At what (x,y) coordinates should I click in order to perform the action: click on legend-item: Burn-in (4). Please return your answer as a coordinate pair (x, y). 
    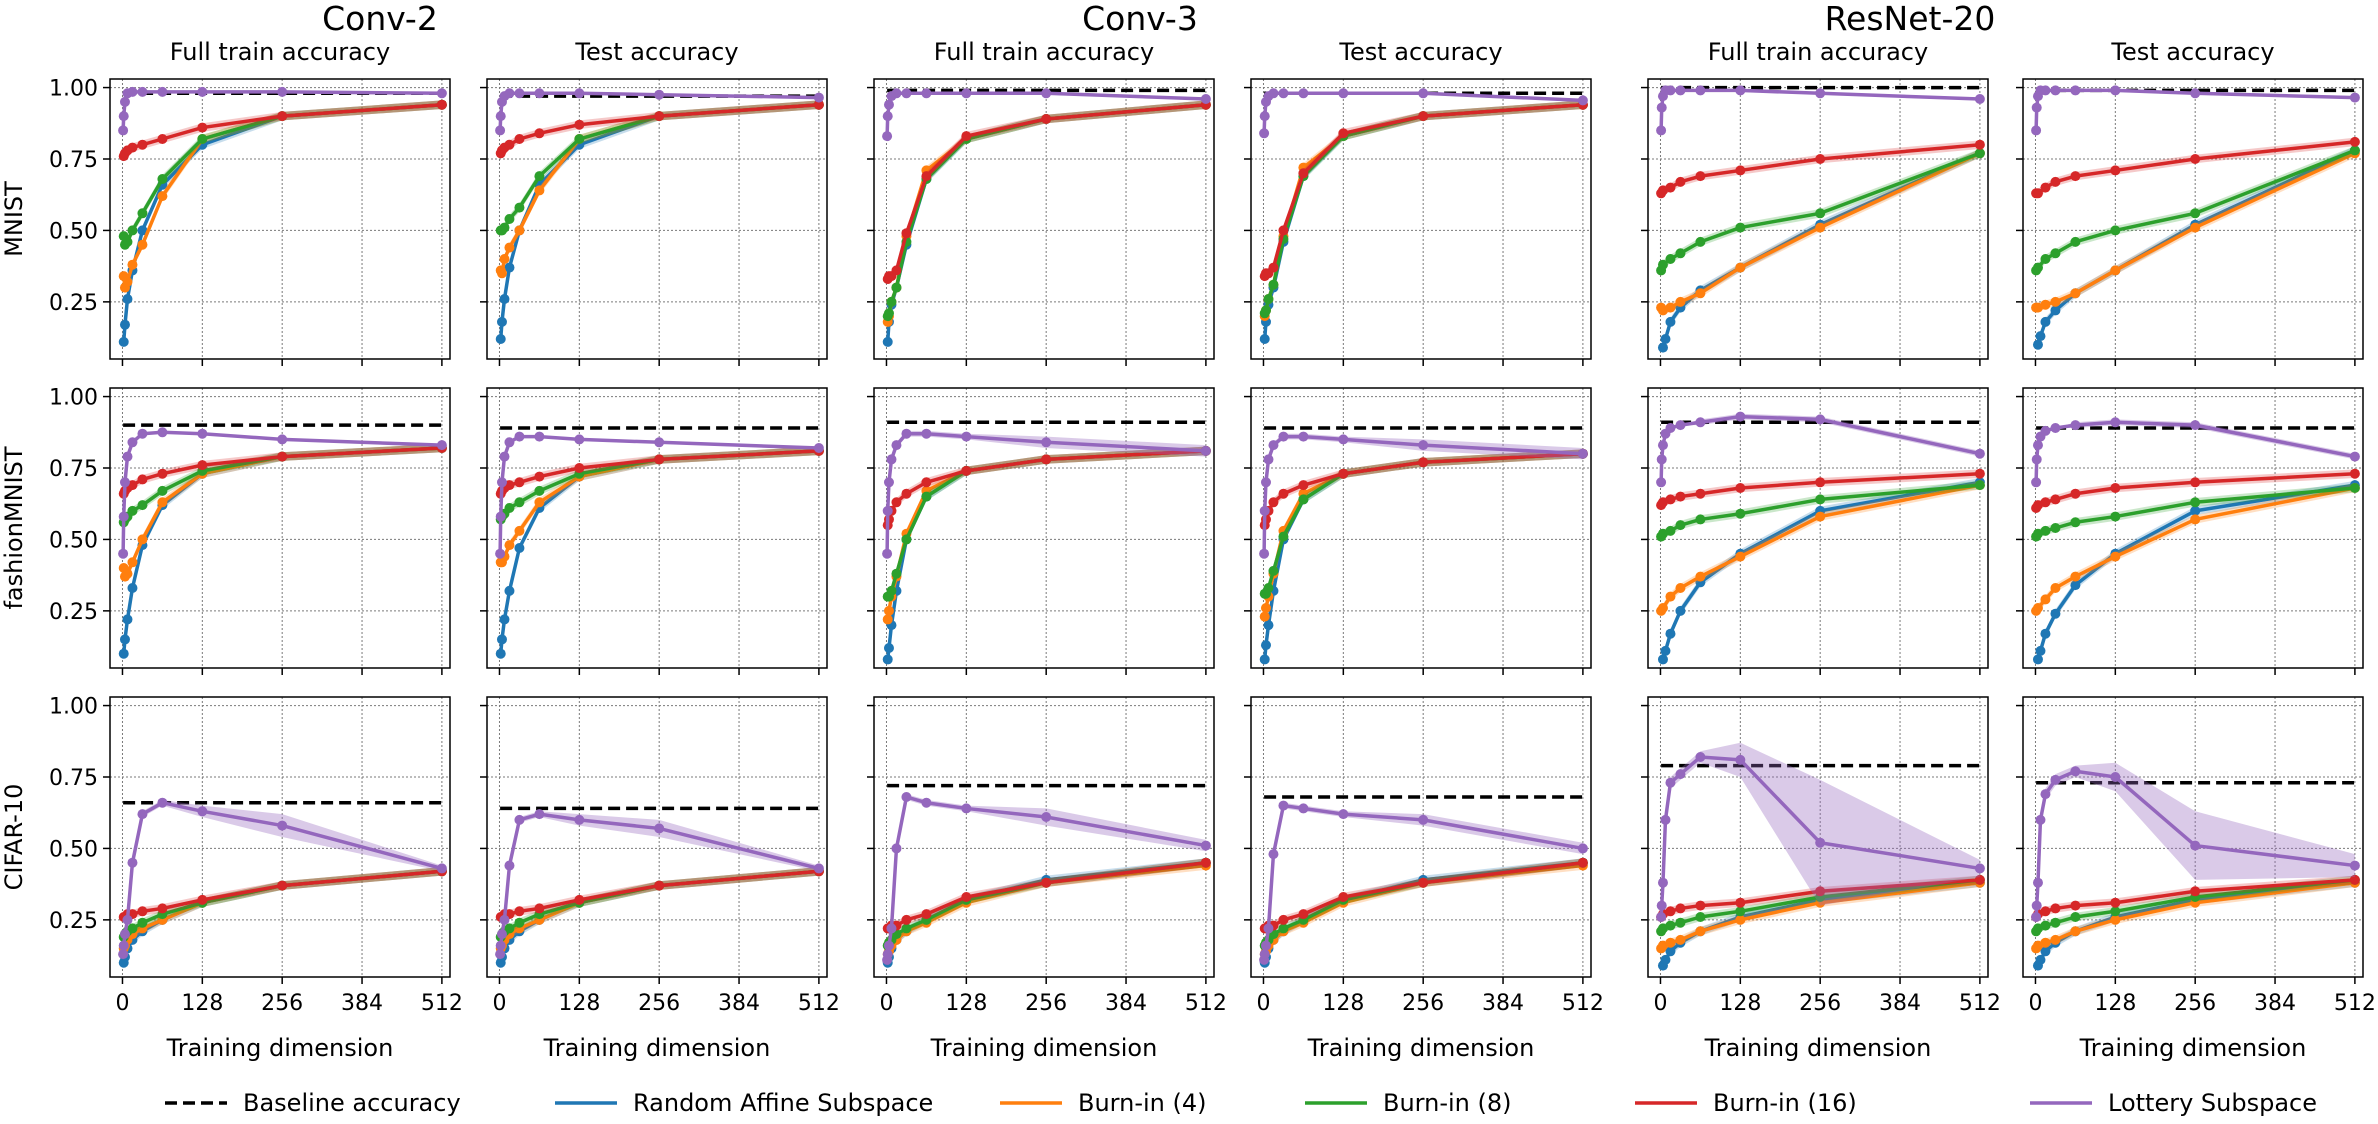
    Looking at the image, I should click on (1103, 1103).